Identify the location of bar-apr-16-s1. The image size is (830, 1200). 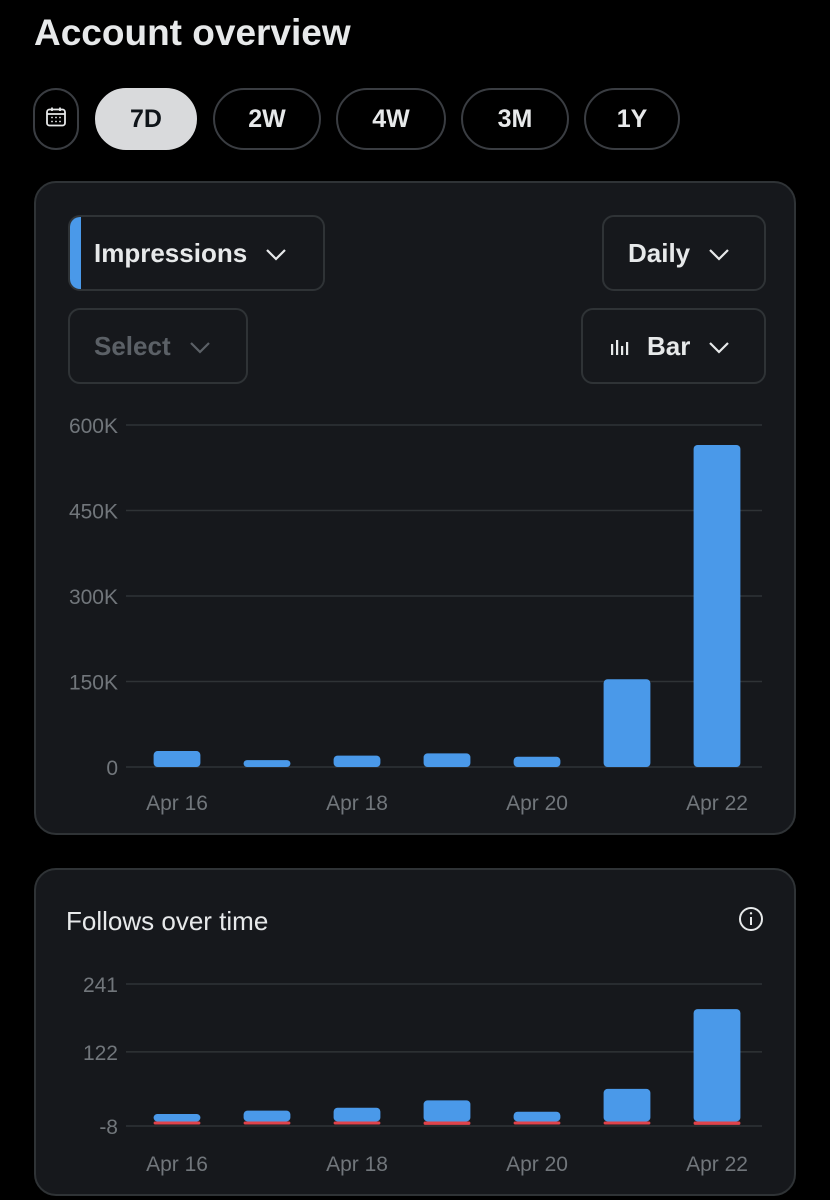
(177, 1123).